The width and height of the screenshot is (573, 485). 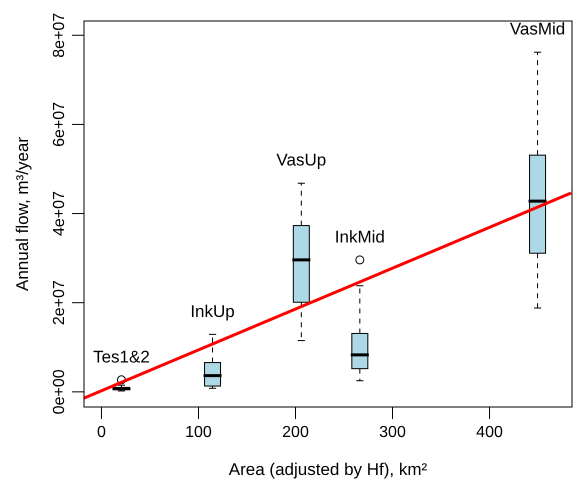 I want to click on annotation: InkMid, so click(x=359, y=236).